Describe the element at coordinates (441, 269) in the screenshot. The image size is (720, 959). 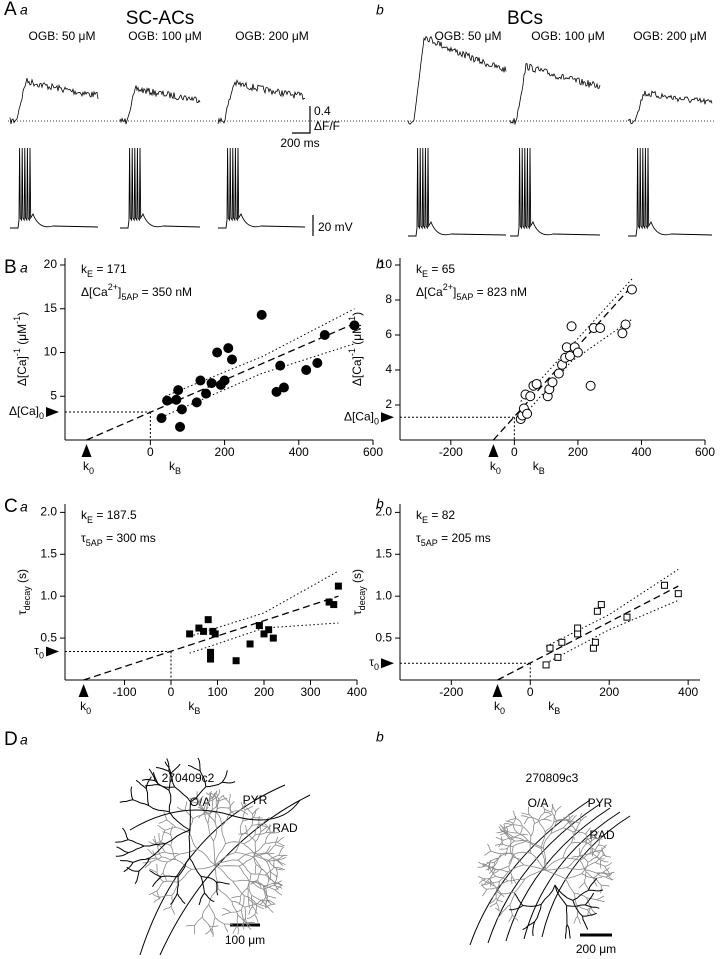
I see `text-part: = 65` at that location.